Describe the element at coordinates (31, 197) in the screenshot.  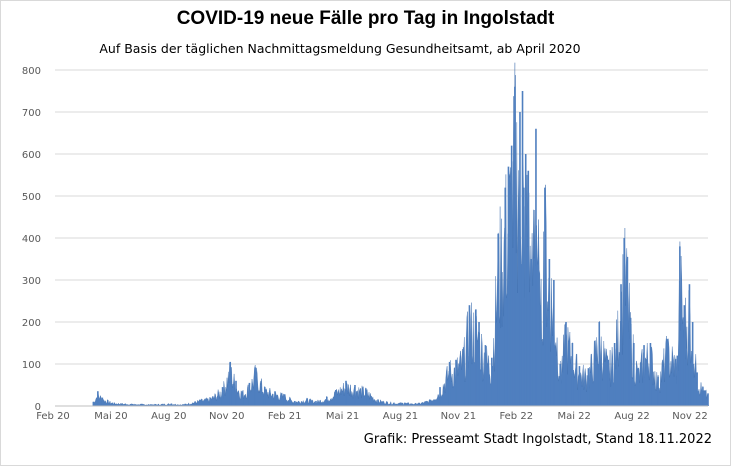
I see `y-tick-label: 500` at that location.